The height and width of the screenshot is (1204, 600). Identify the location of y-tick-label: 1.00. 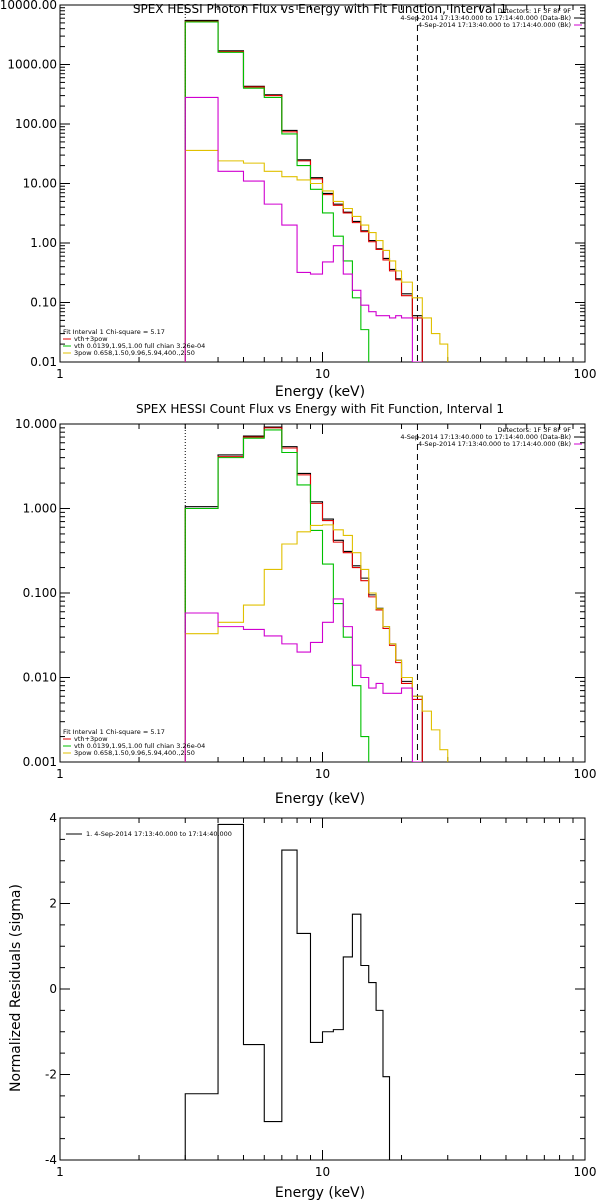
(43, 243).